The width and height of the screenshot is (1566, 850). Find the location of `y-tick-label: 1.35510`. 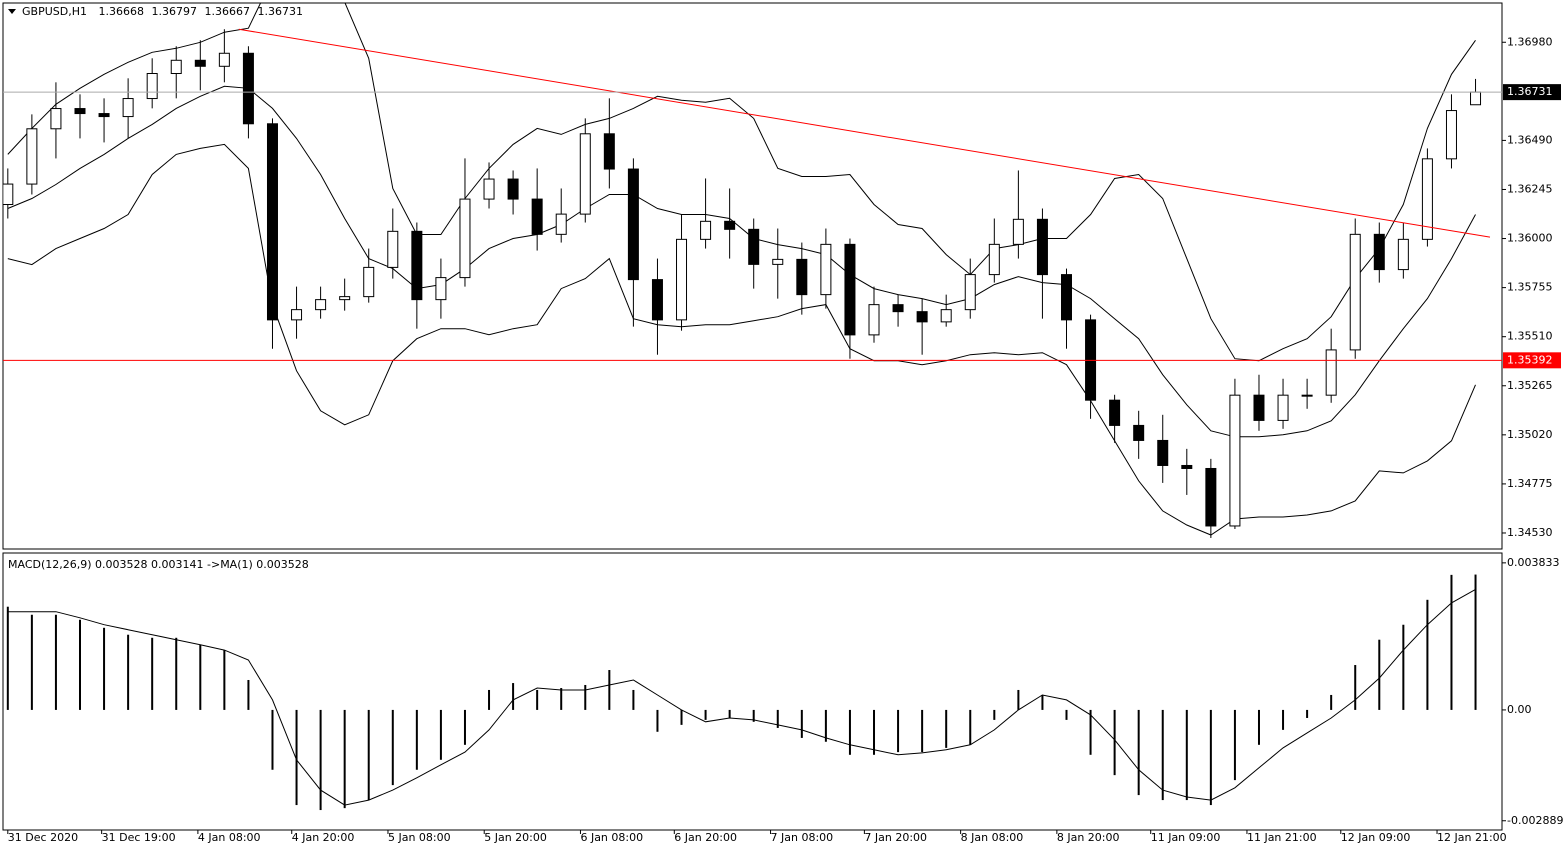

y-tick-label: 1.35510 is located at coordinates (1530, 336).